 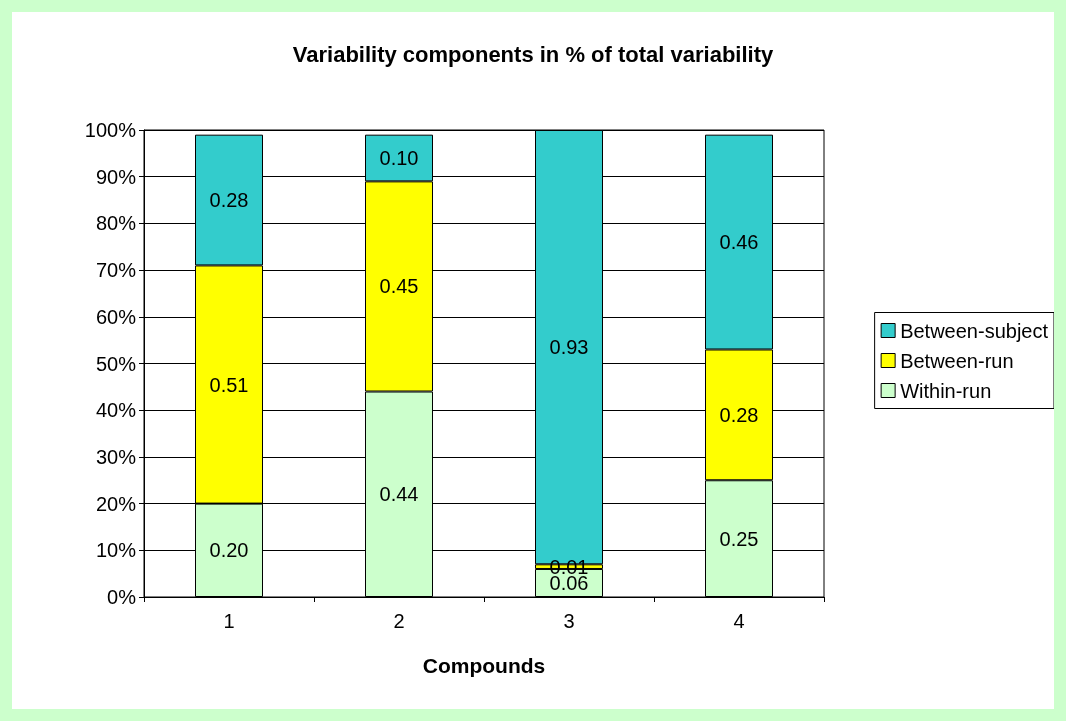 What do you see at coordinates (116, 316) in the screenshot?
I see `y-tick-label: 60%` at bounding box center [116, 316].